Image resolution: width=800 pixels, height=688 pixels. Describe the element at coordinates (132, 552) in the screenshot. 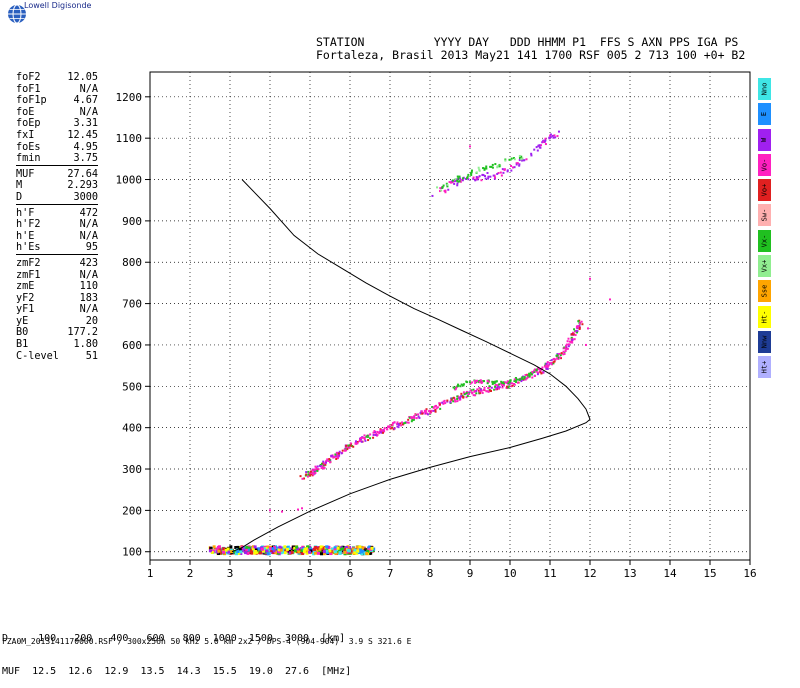

I see `y-tick-label: 100` at that location.